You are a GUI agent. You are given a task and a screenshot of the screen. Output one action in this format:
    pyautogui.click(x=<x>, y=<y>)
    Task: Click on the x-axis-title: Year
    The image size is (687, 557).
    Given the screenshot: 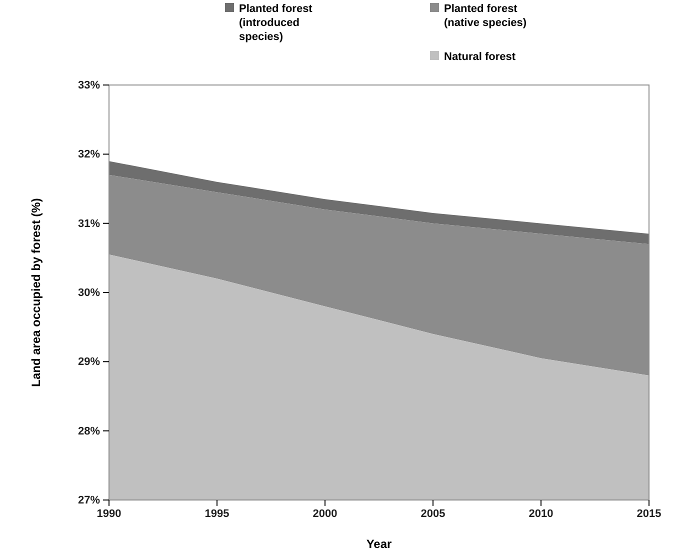 What is the action you would take?
    pyautogui.click(x=379, y=544)
    